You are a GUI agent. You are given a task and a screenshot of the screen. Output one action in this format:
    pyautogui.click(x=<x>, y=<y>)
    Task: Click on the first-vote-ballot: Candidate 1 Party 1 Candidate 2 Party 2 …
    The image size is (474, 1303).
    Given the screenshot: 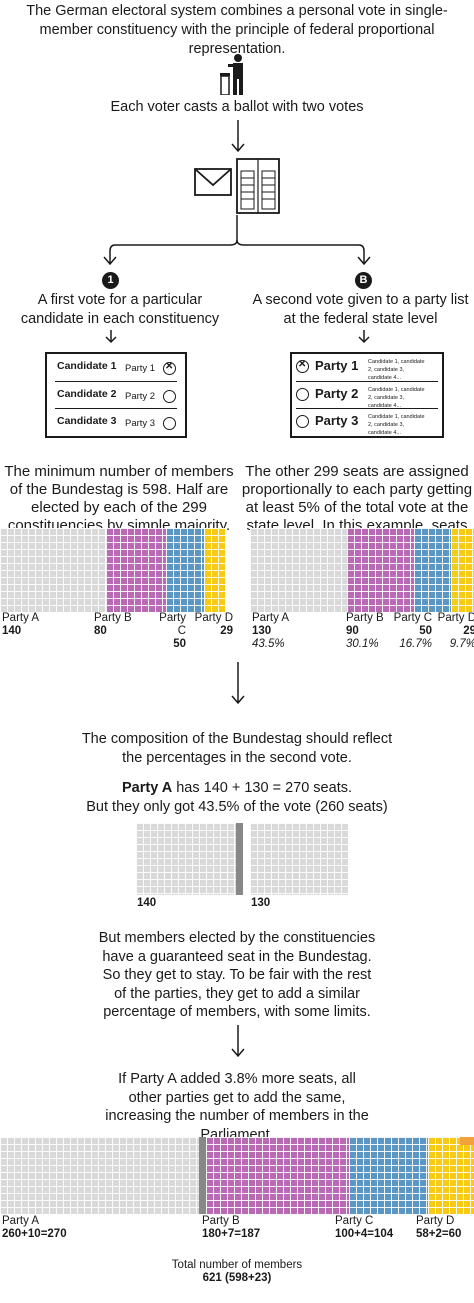 What is the action you would take?
    pyautogui.click(x=116, y=395)
    